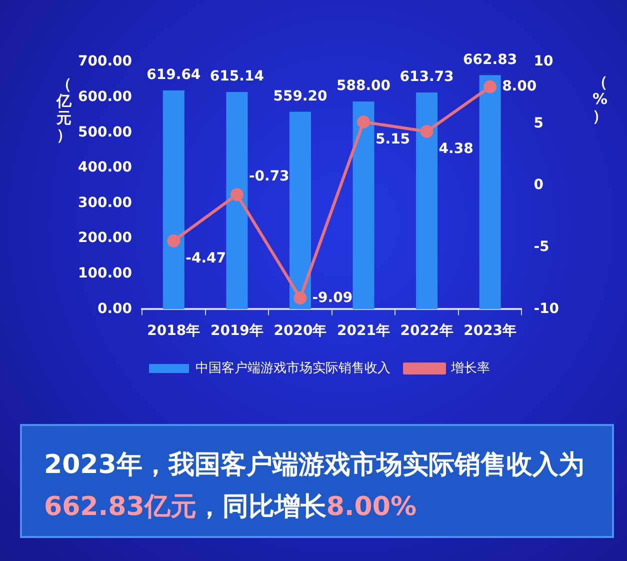 Image resolution: width=627 pixels, height=561 pixels. Describe the element at coordinates (490, 60) in the screenshot. I see `data-label: 662.83` at that location.